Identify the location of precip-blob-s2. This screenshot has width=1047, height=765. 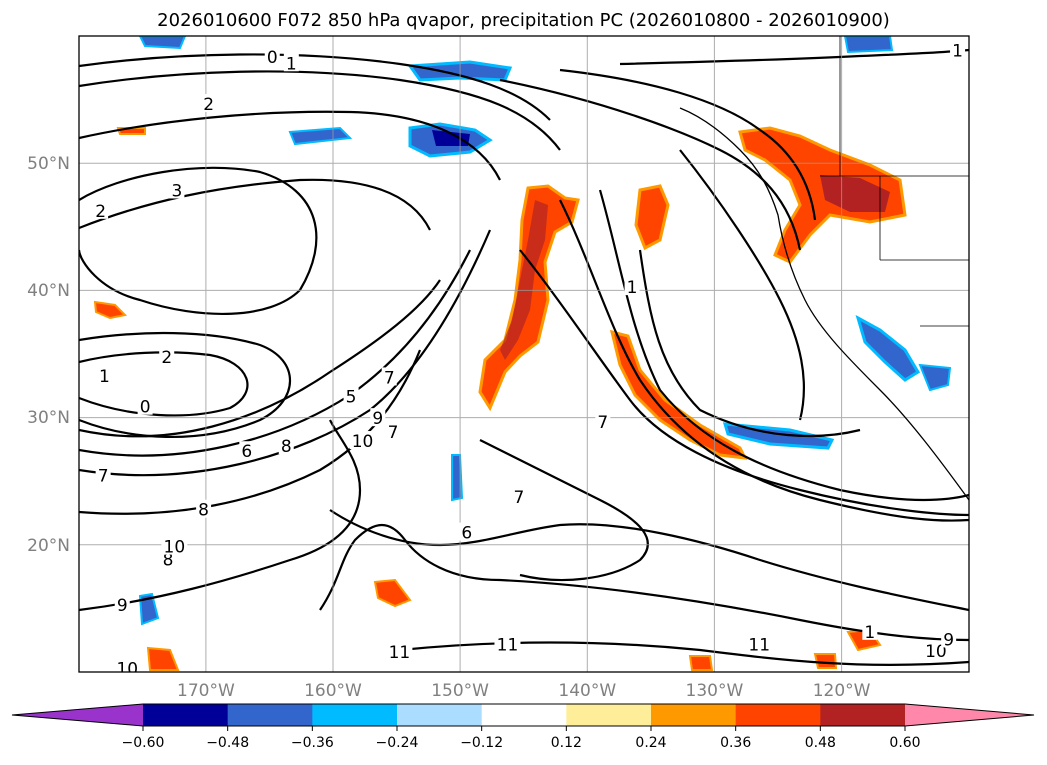
(701, 663).